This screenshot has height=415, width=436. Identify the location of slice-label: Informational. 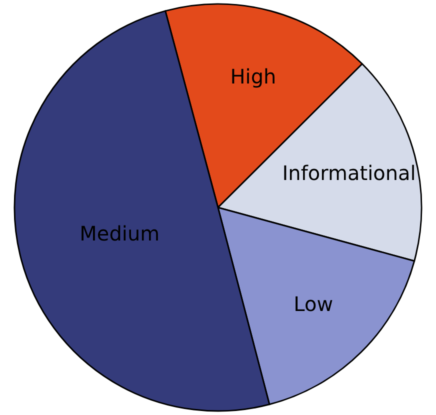
(349, 172).